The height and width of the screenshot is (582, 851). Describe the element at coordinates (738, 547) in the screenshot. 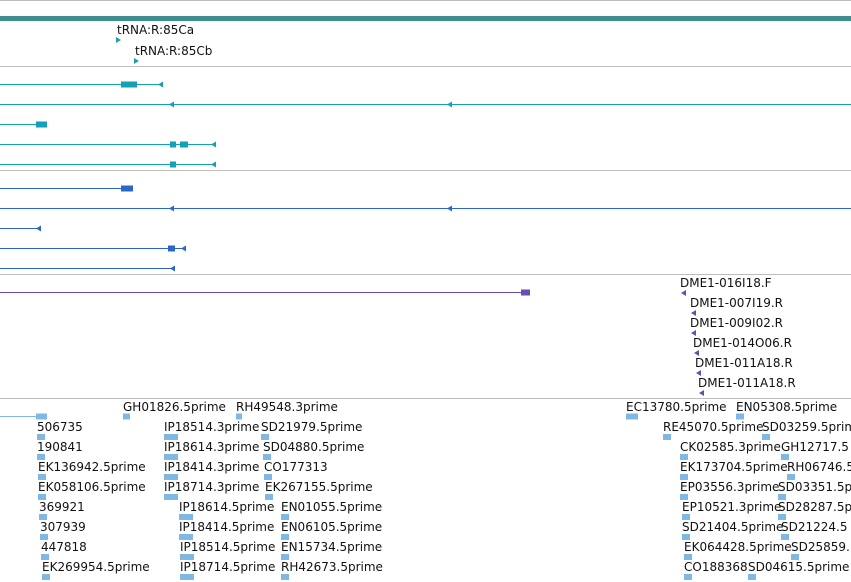

I see `feature-label: EK064428.5prime` at that location.